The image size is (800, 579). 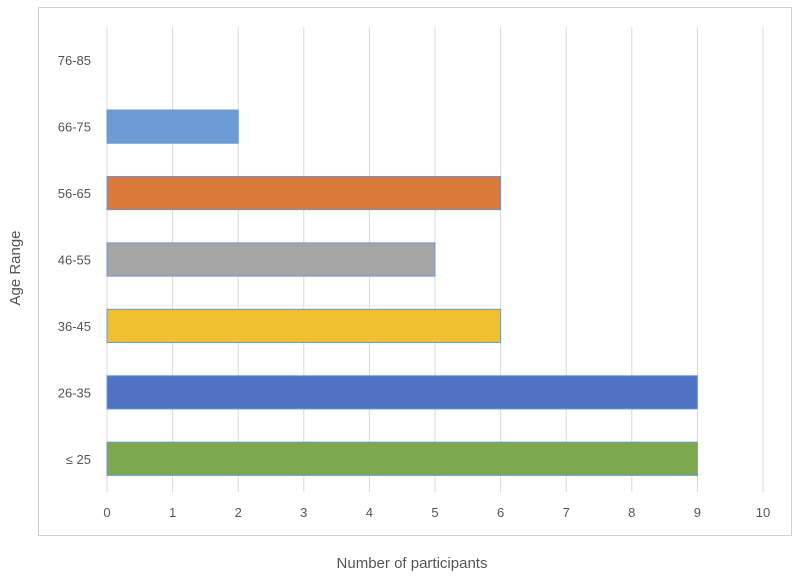 What do you see at coordinates (74, 127) in the screenshot?
I see `y-tick-label: 66-75` at bounding box center [74, 127].